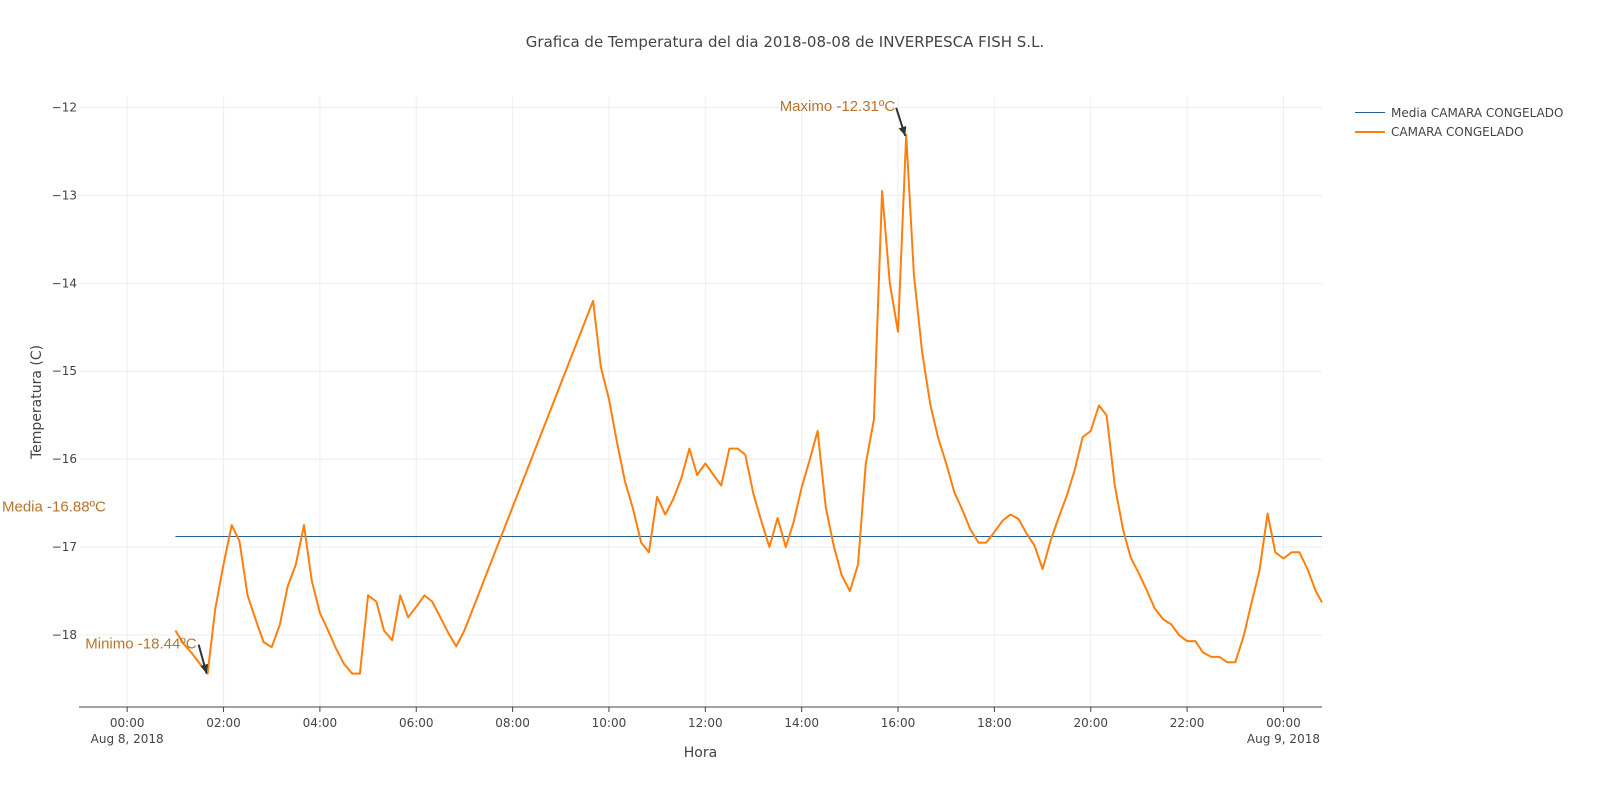 This screenshot has height=800, width=1600. What do you see at coordinates (512, 723) in the screenshot?
I see `x-tick-label: 08:00` at bounding box center [512, 723].